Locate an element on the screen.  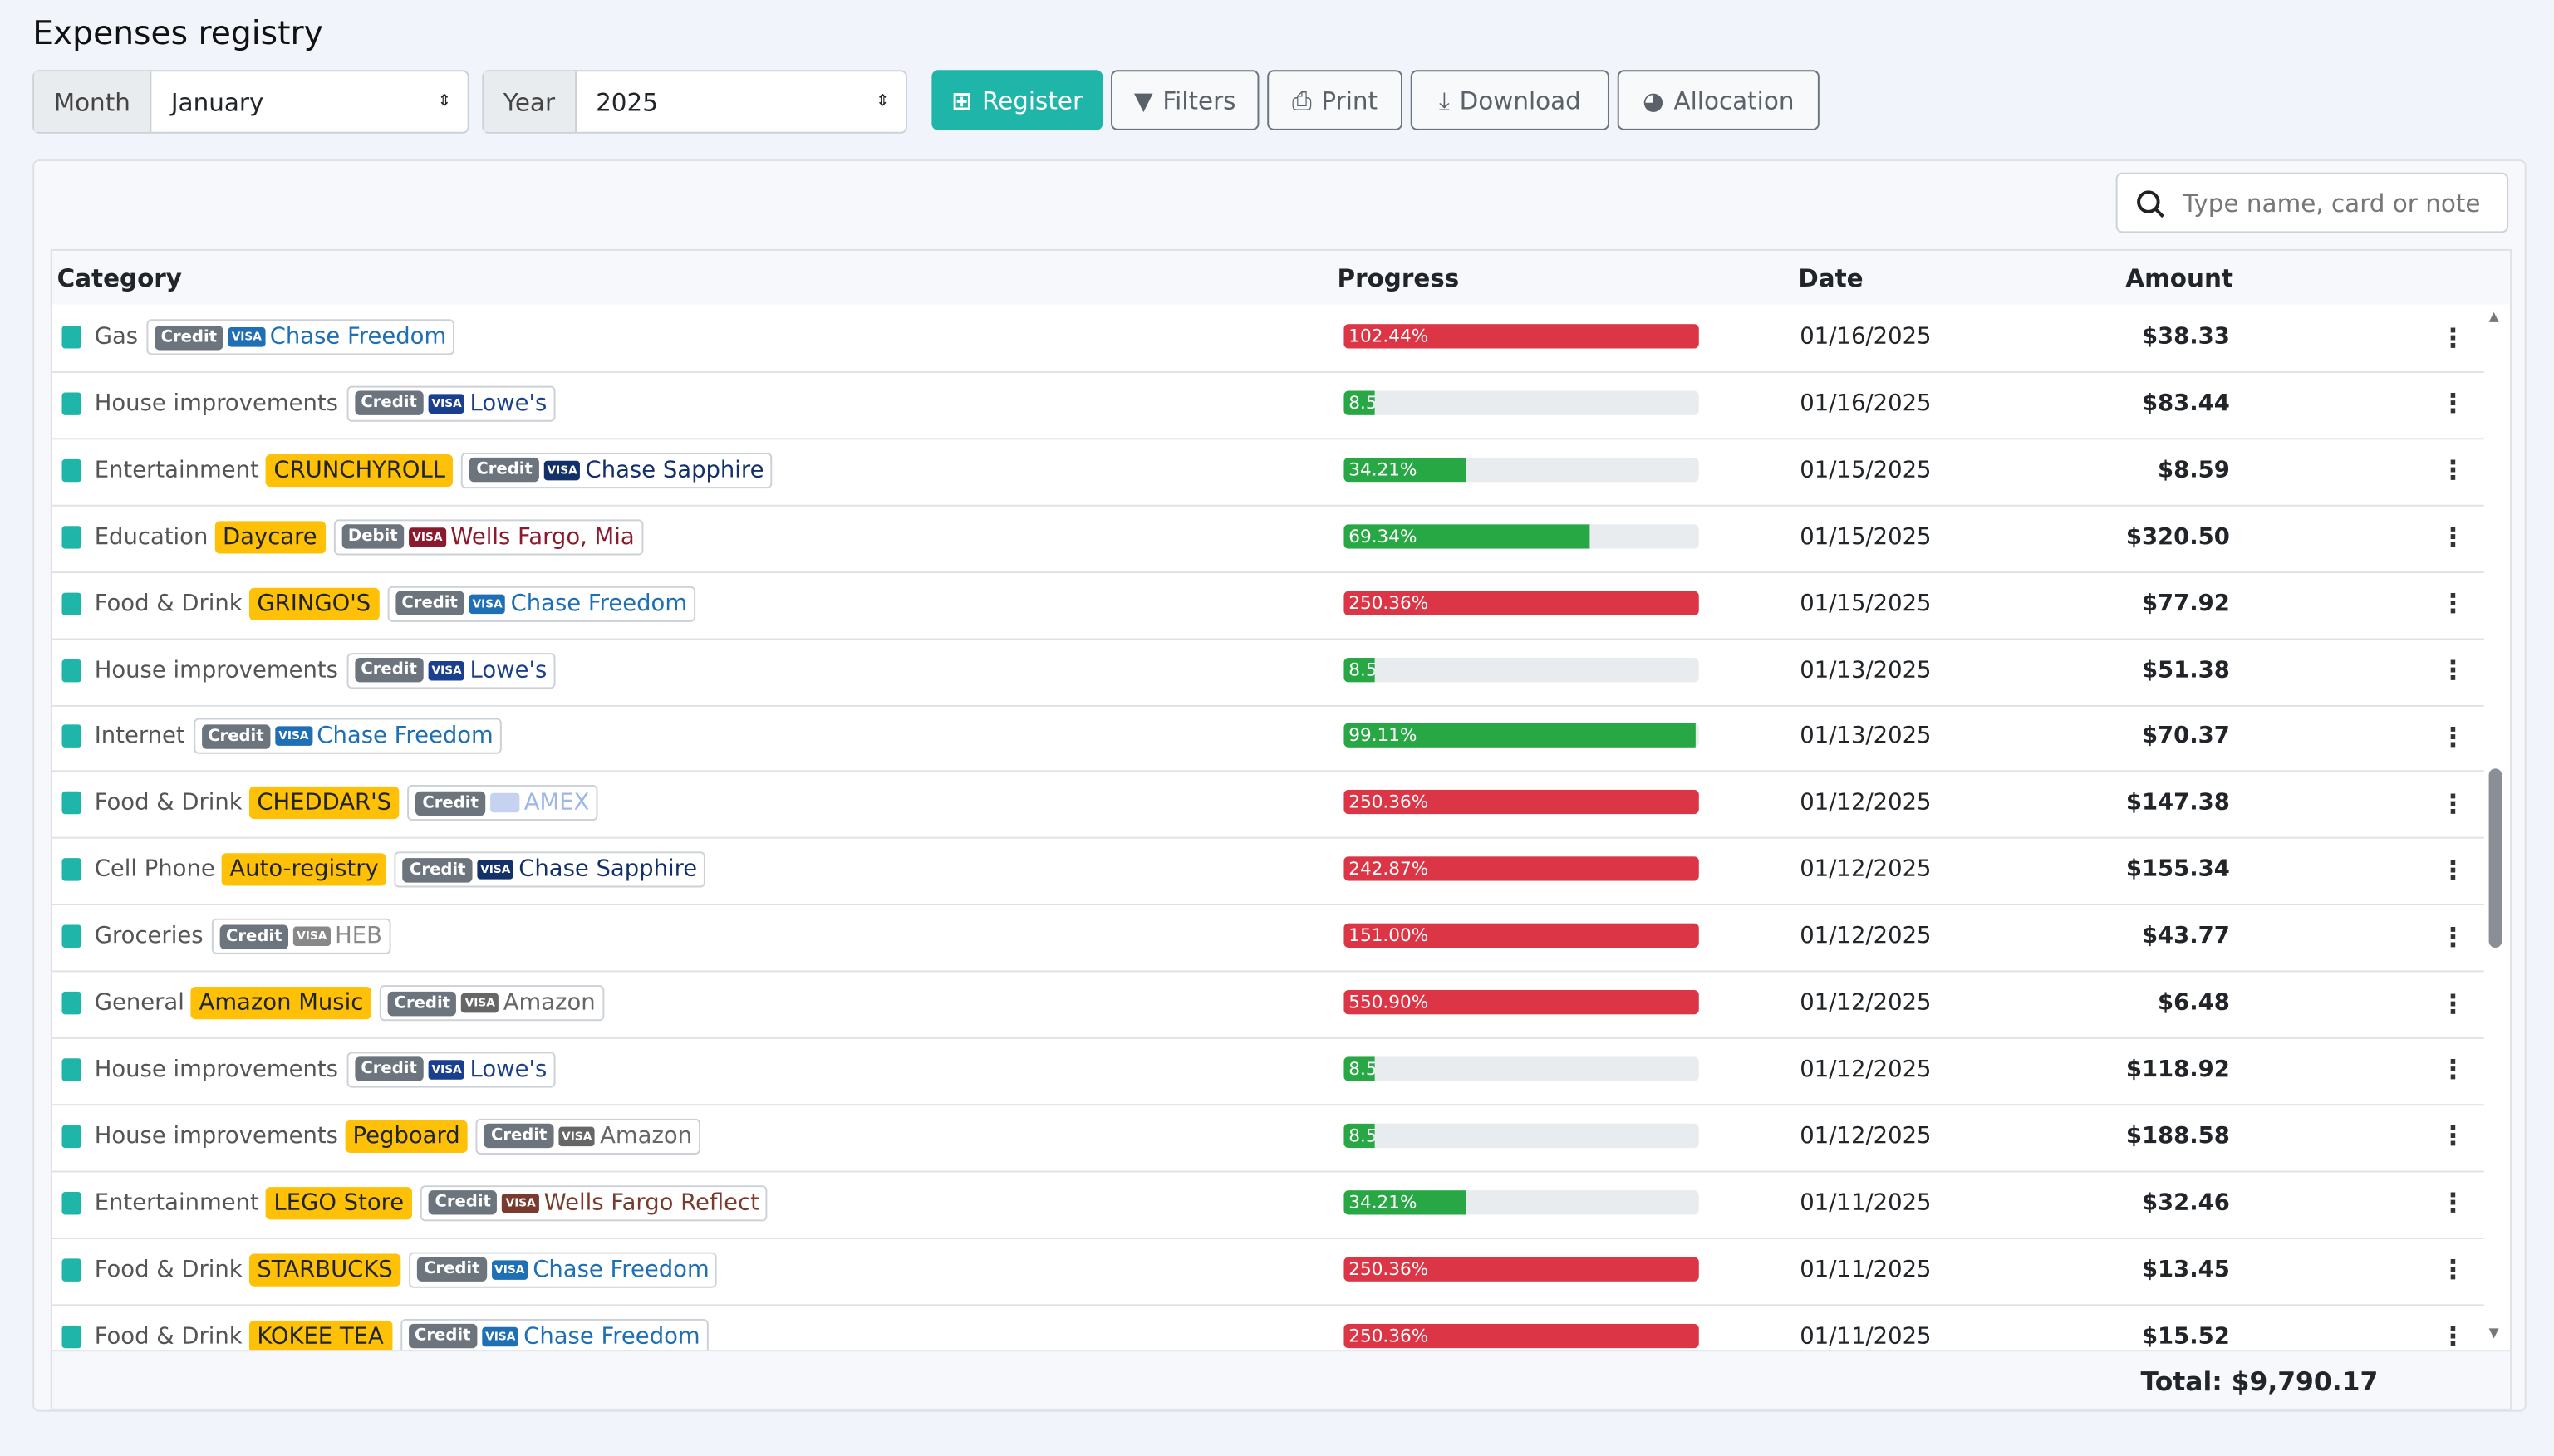
category-name: Internet is located at coordinates (139, 736).